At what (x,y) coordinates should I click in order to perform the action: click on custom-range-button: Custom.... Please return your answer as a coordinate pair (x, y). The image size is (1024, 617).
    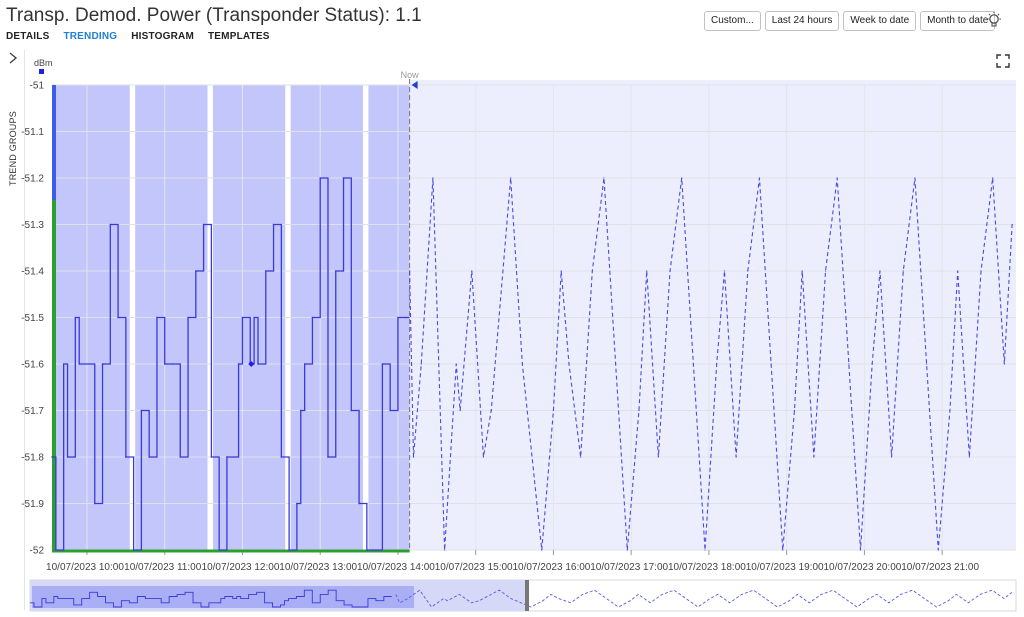
    Looking at the image, I should click on (732, 21).